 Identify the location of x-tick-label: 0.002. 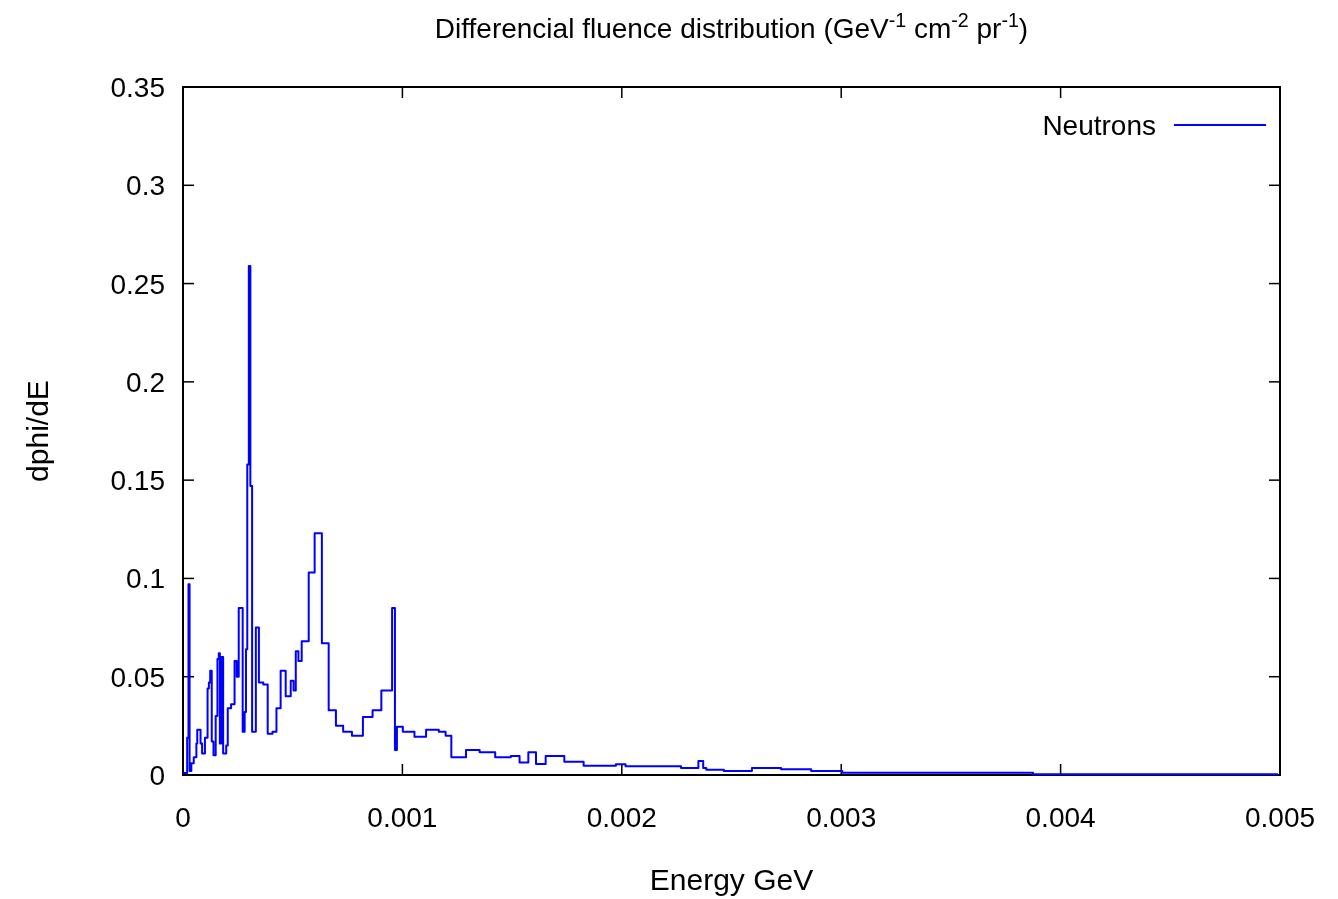
(621, 817).